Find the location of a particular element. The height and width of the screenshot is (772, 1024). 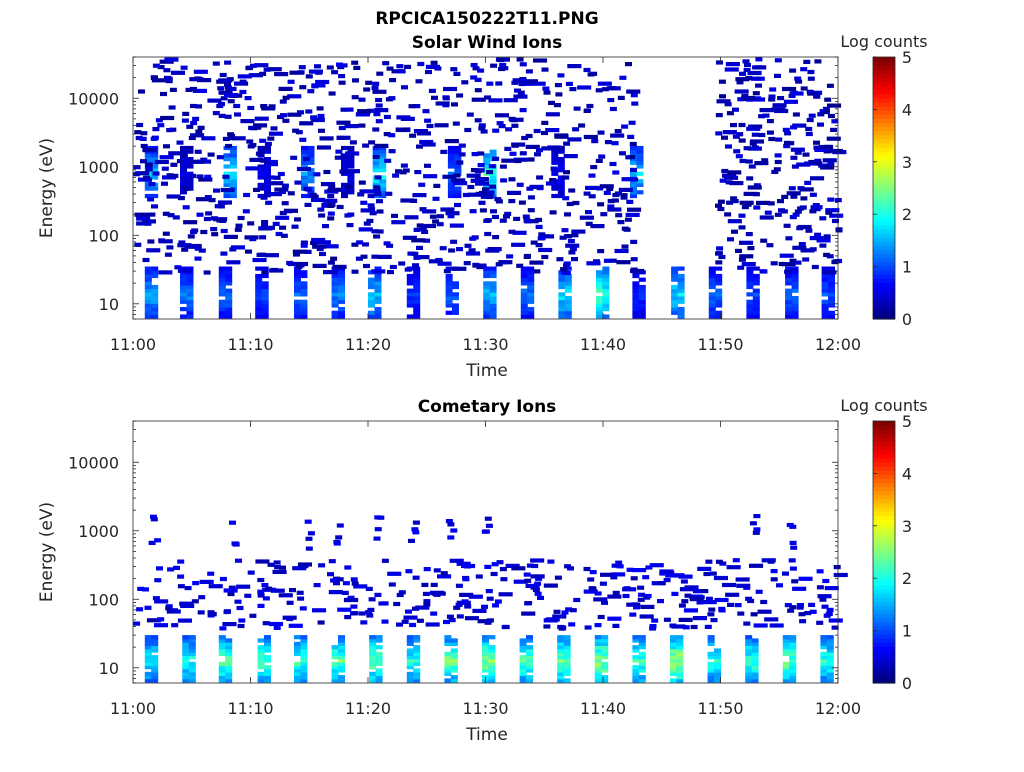

y-tick-label: 10 is located at coordinates (109, 668).